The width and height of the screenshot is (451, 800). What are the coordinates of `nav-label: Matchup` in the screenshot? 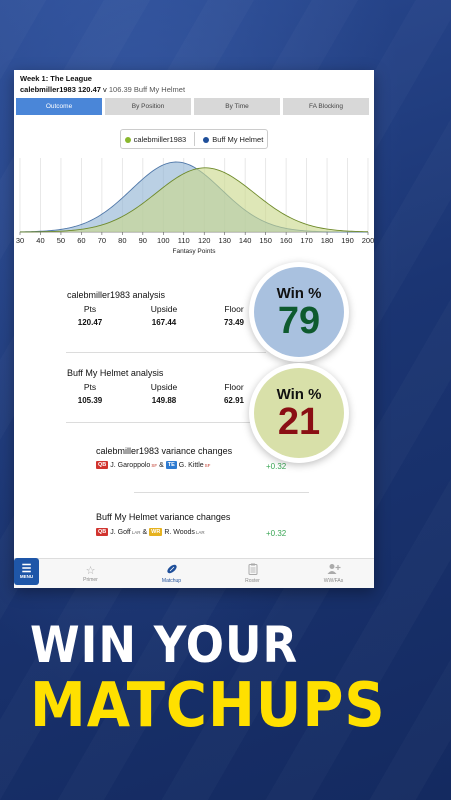 It's located at (171, 581).